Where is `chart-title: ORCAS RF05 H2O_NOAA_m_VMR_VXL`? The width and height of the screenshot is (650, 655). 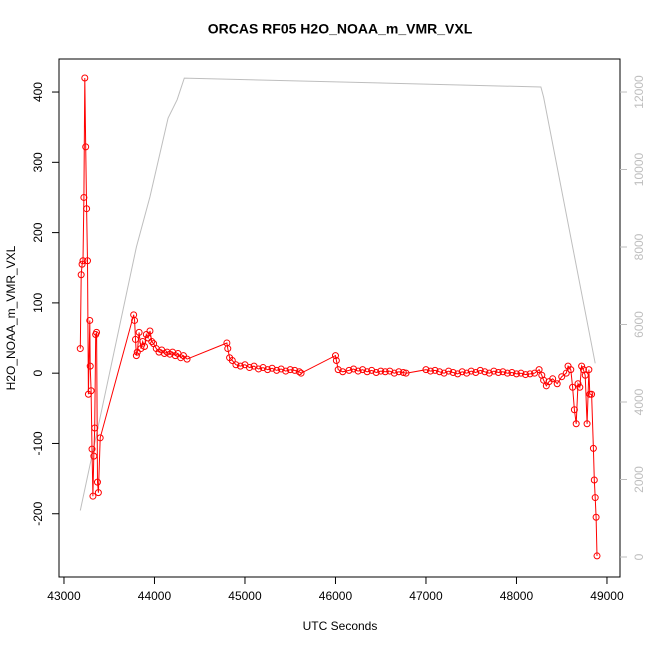 chart-title: ORCAS RF05 H2O_NOAA_m_VMR_VXL is located at coordinates (340, 29).